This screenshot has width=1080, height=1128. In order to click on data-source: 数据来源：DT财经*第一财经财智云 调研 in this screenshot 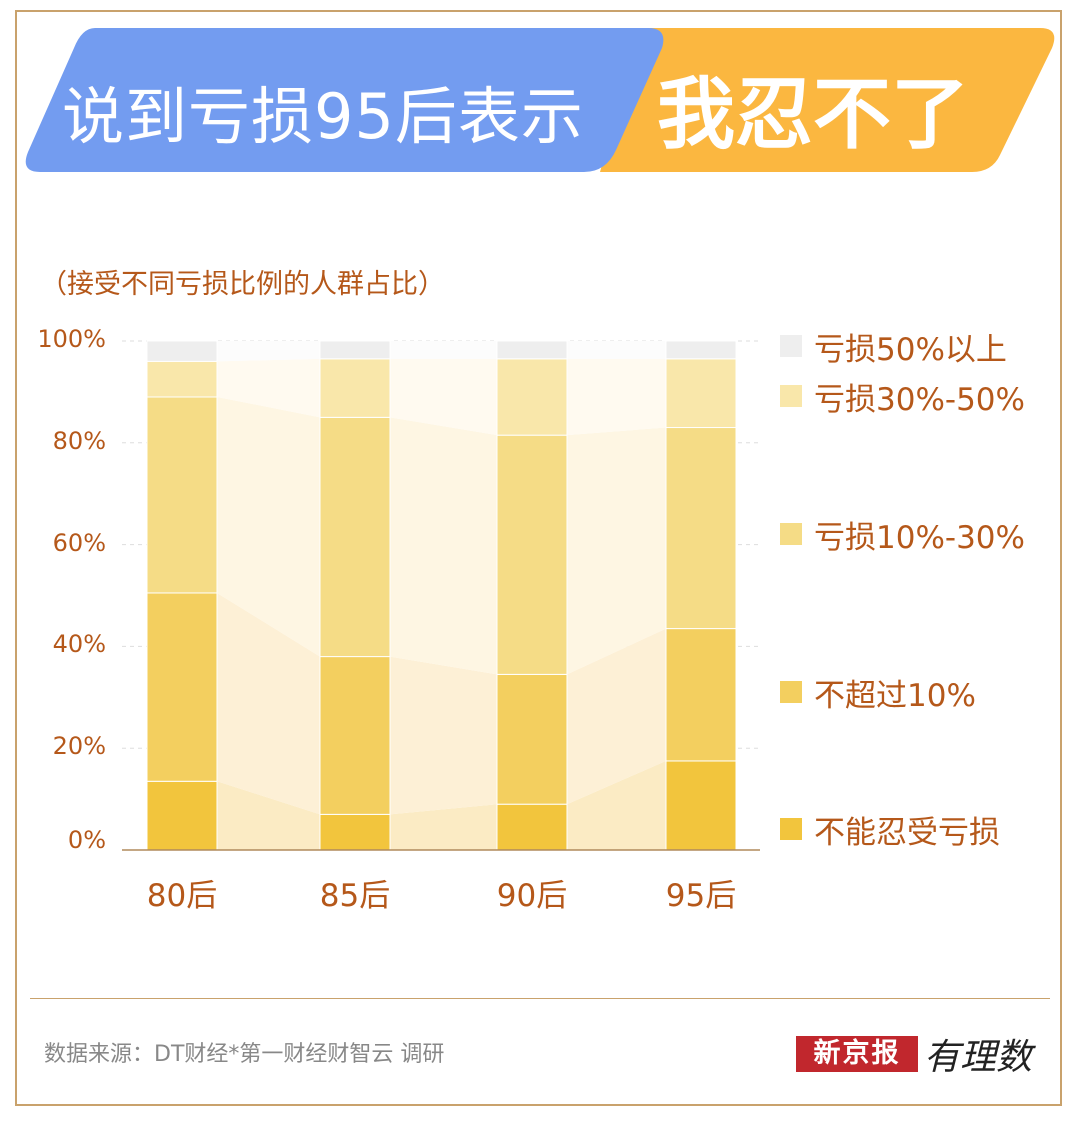, I will do `click(244, 1054)`.